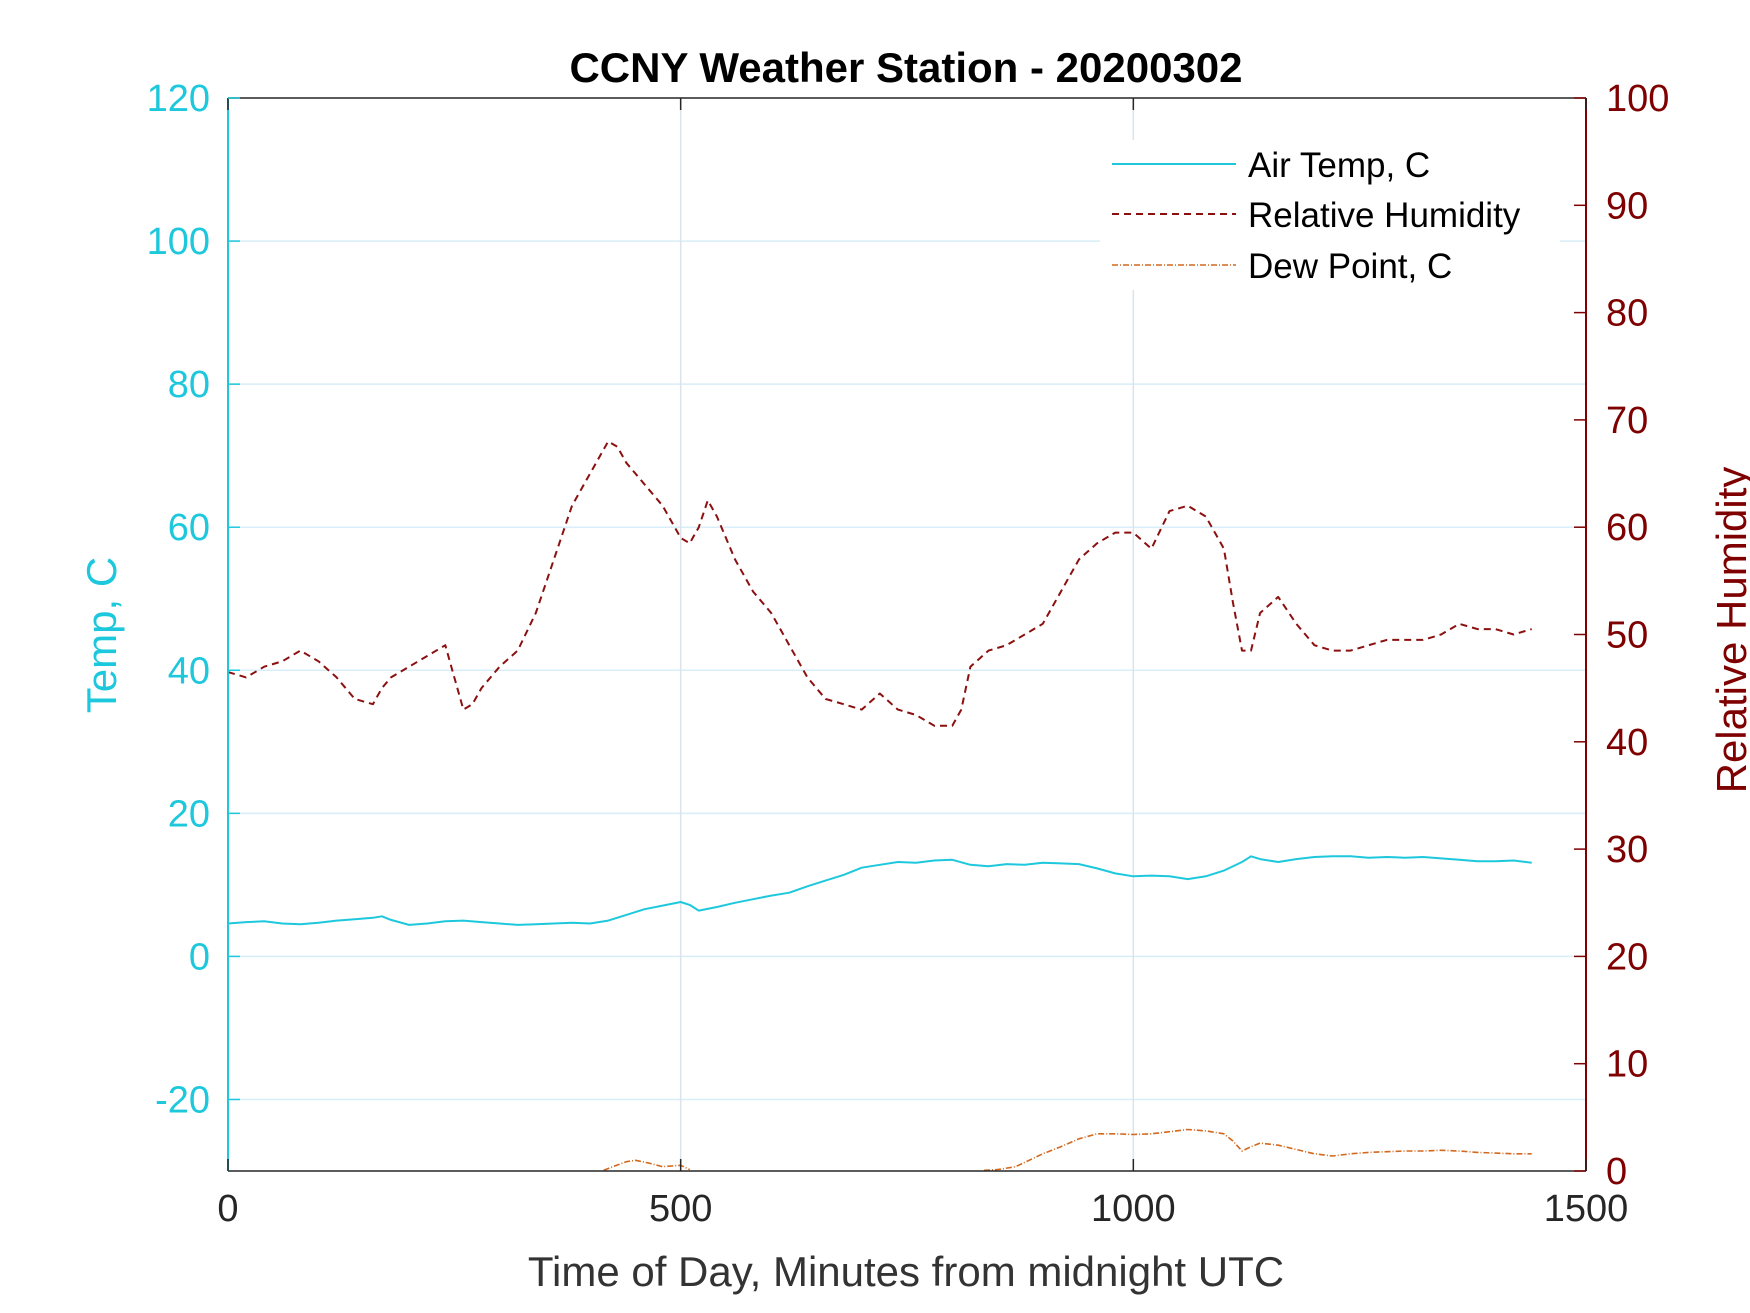 The image size is (1750, 1313). Describe the element at coordinates (1627, 314) in the screenshot. I see `y-right-tick-label: 80` at that location.